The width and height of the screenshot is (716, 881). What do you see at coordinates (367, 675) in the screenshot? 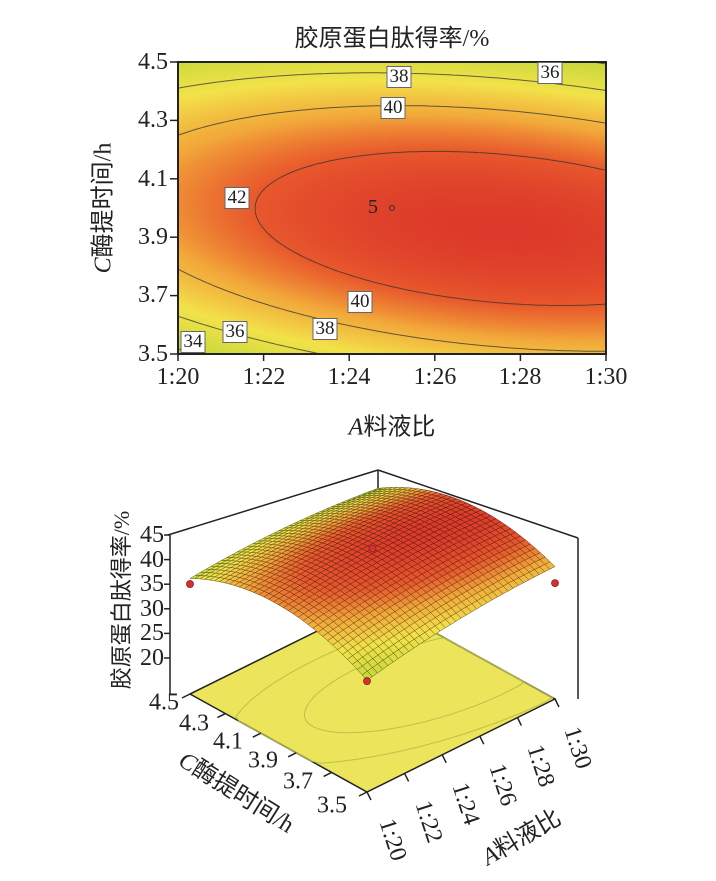
I see `surface-patch` at bounding box center [367, 675].